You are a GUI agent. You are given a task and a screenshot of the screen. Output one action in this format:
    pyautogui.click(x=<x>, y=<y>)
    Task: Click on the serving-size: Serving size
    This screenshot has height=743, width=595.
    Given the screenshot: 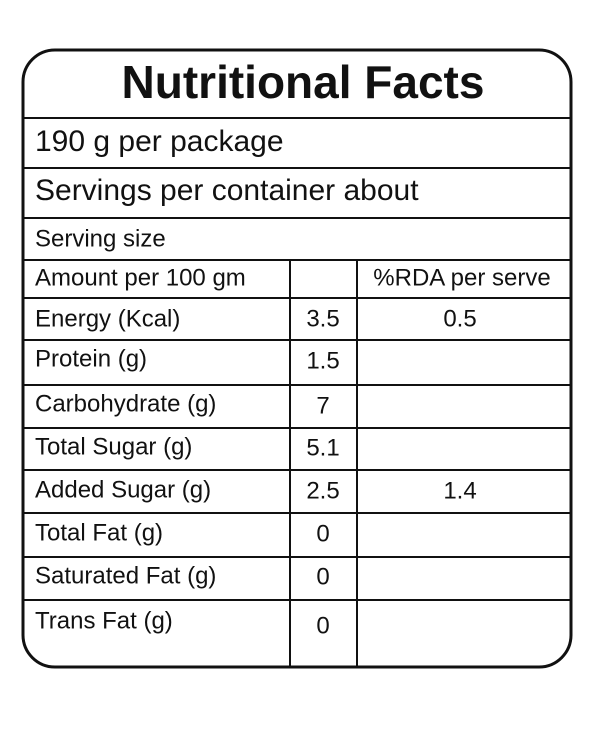 What is the action you would take?
    pyautogui.click(x=100, y=238)
    